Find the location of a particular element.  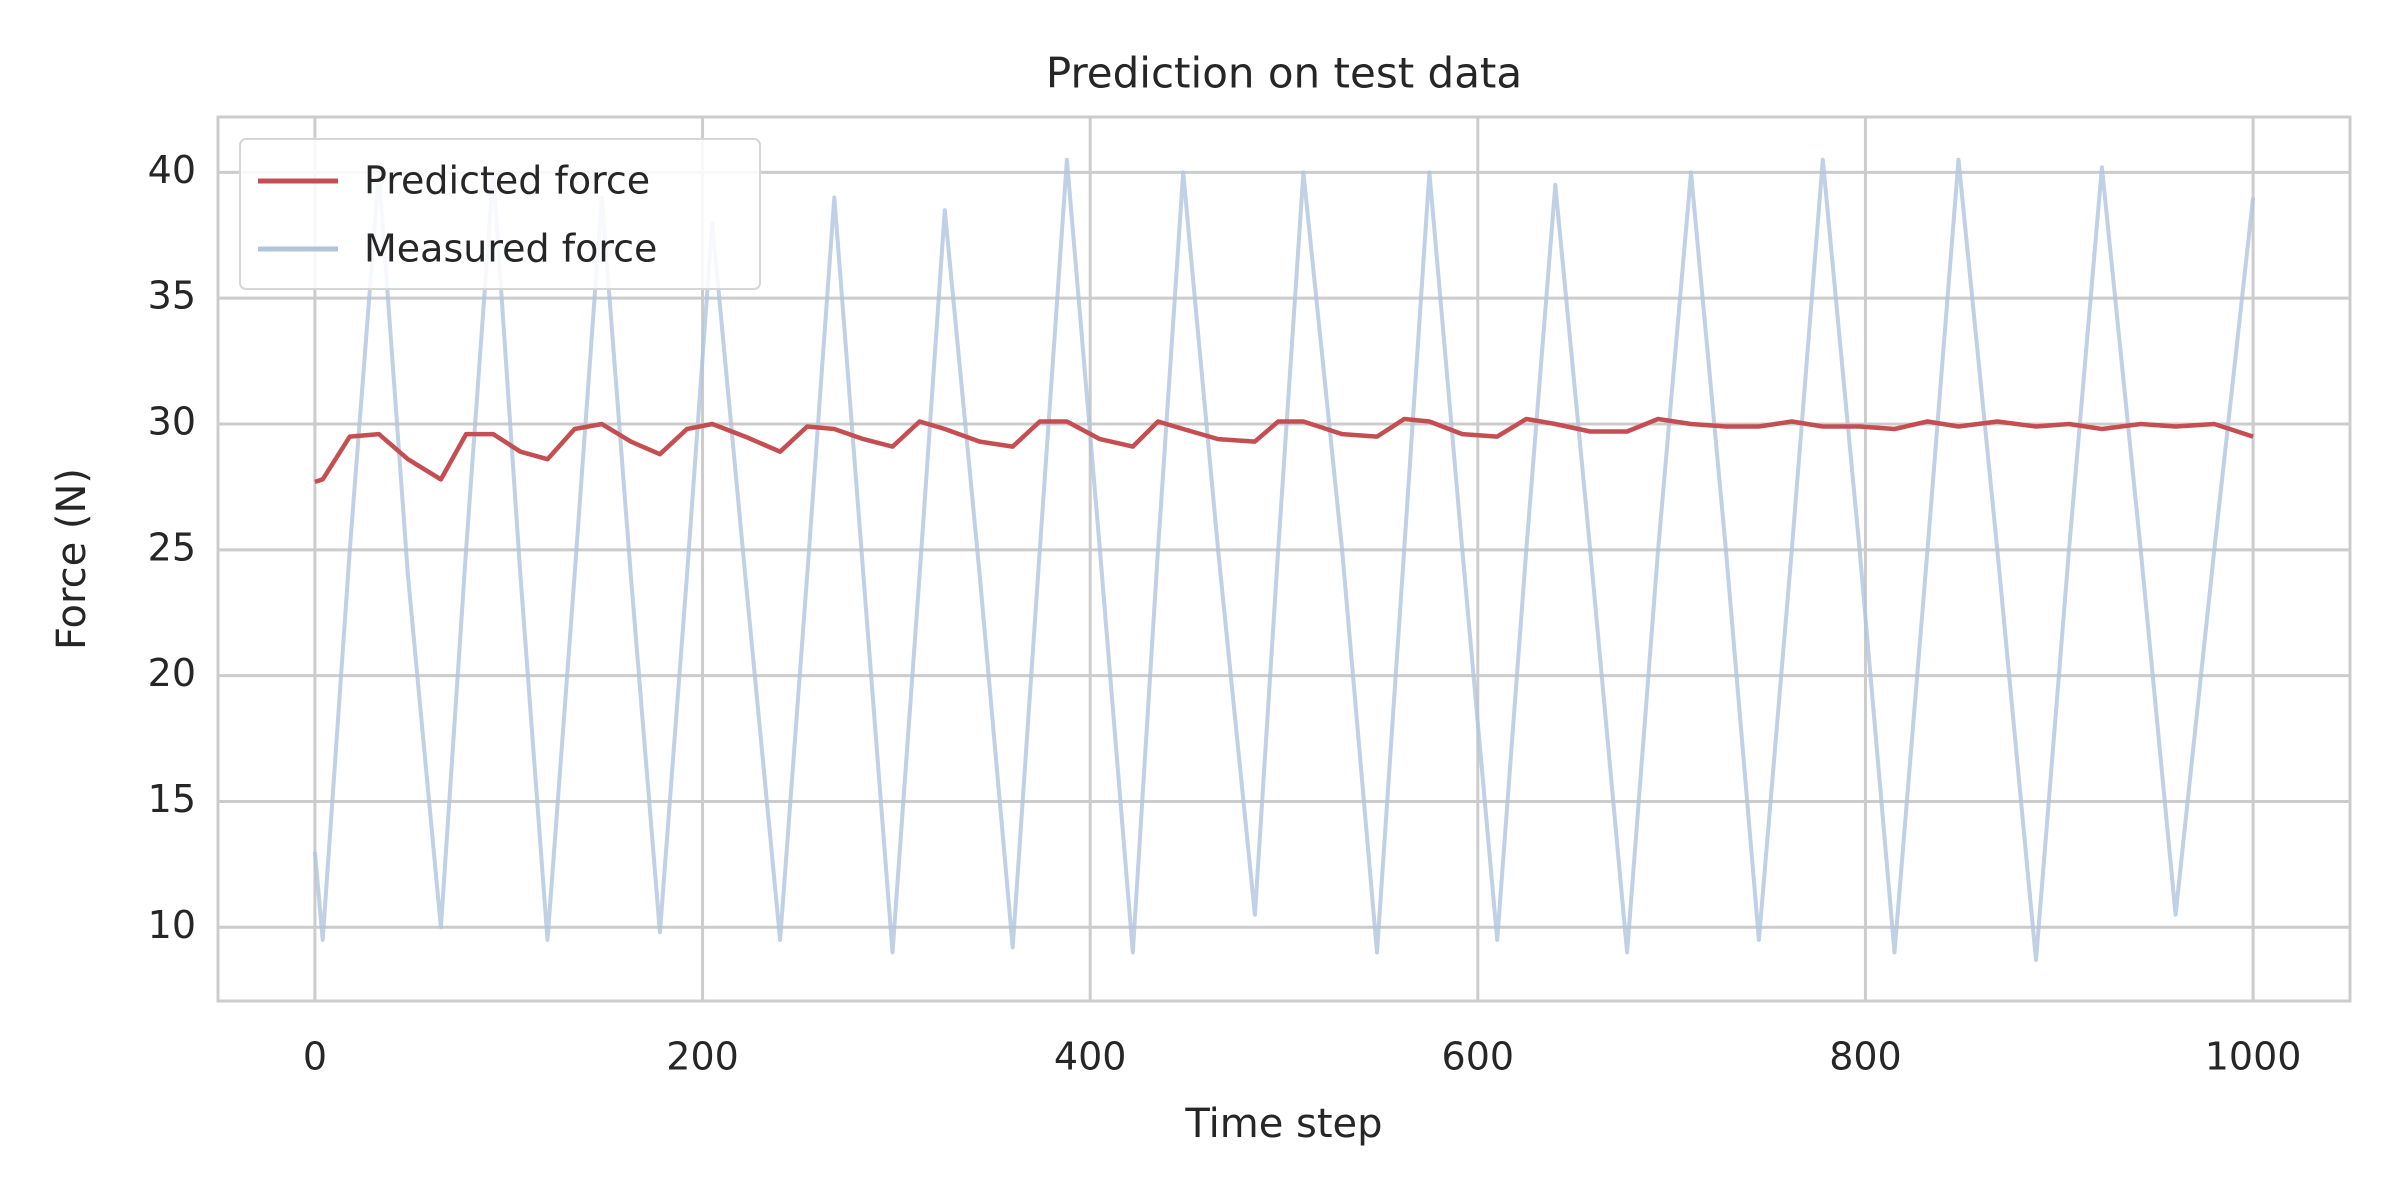

legend-label: Predicted force is located at coordinates (507, 181).